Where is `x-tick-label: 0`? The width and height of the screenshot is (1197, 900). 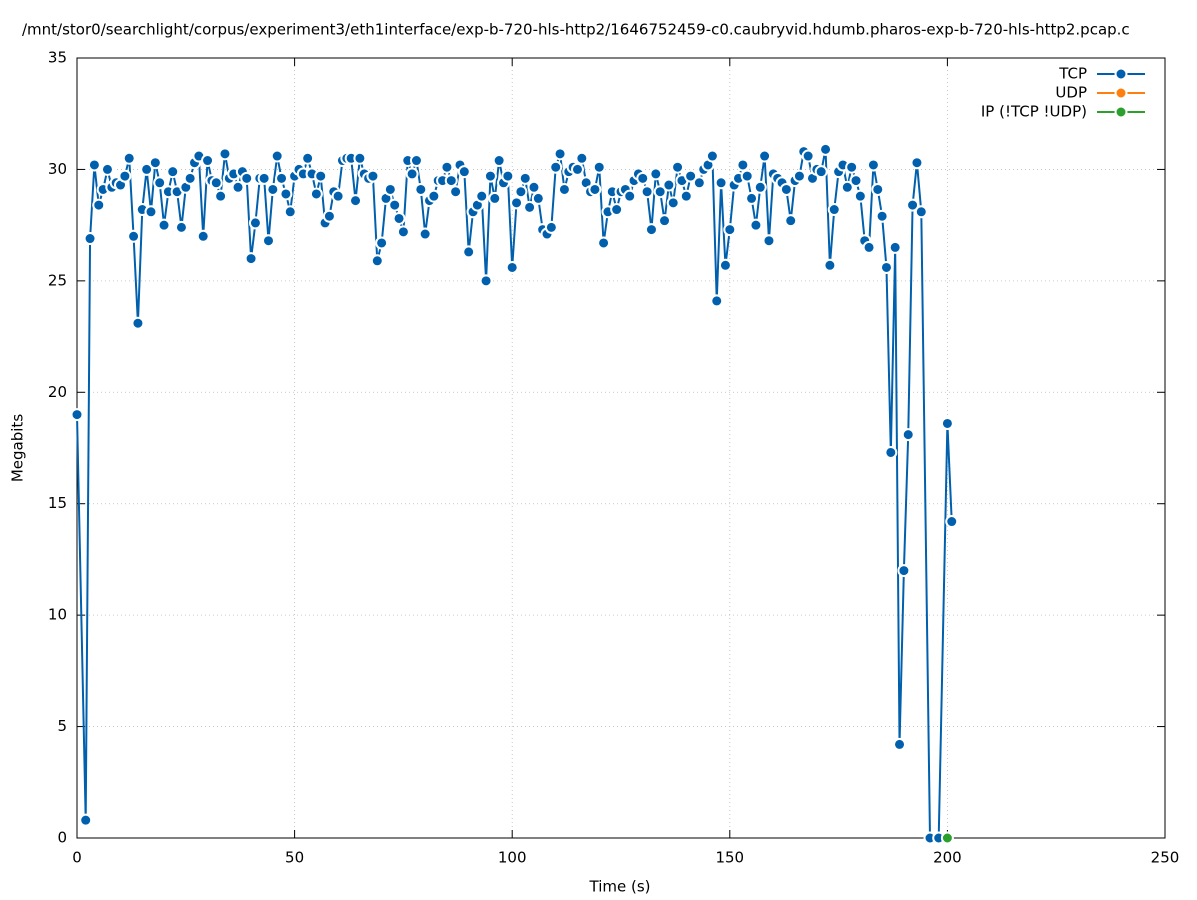
x-tick-label: 0 is located at coordinates (77, 858).